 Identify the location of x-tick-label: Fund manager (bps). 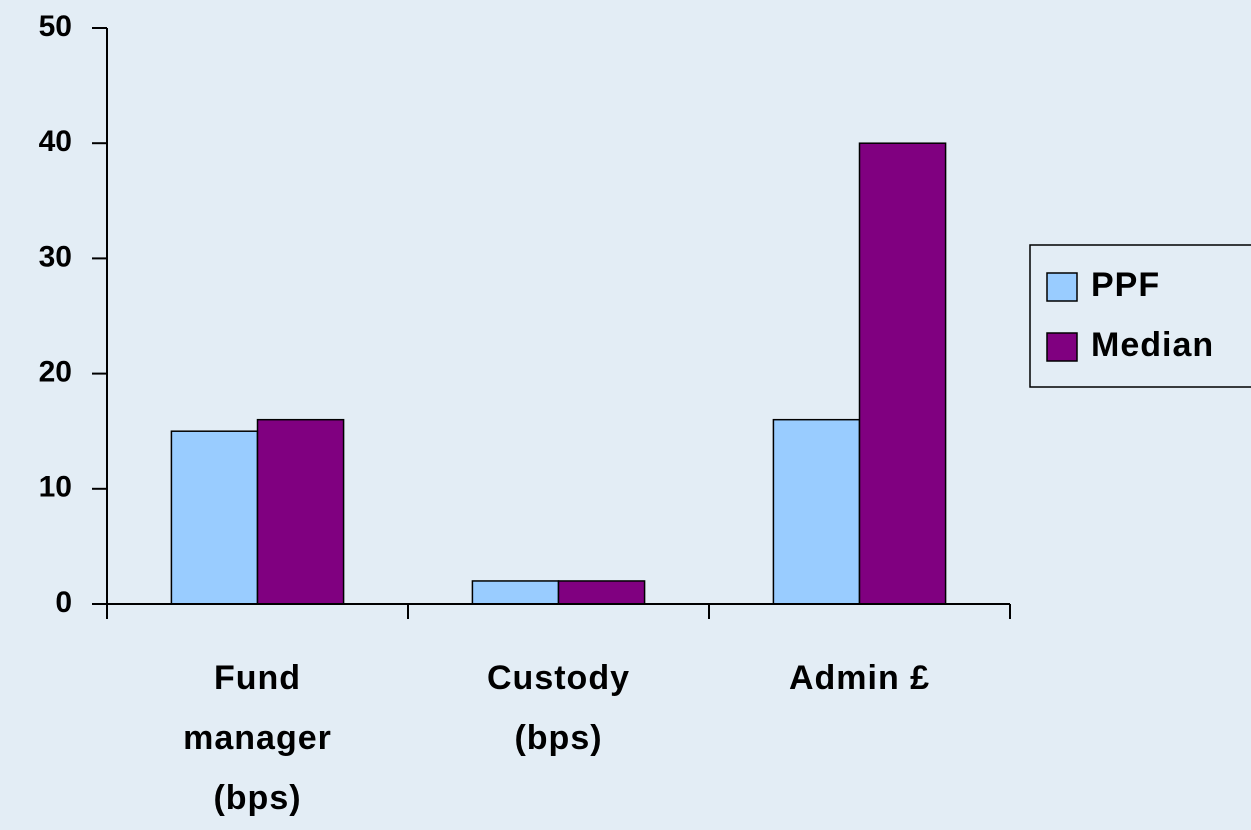
(257, 738).